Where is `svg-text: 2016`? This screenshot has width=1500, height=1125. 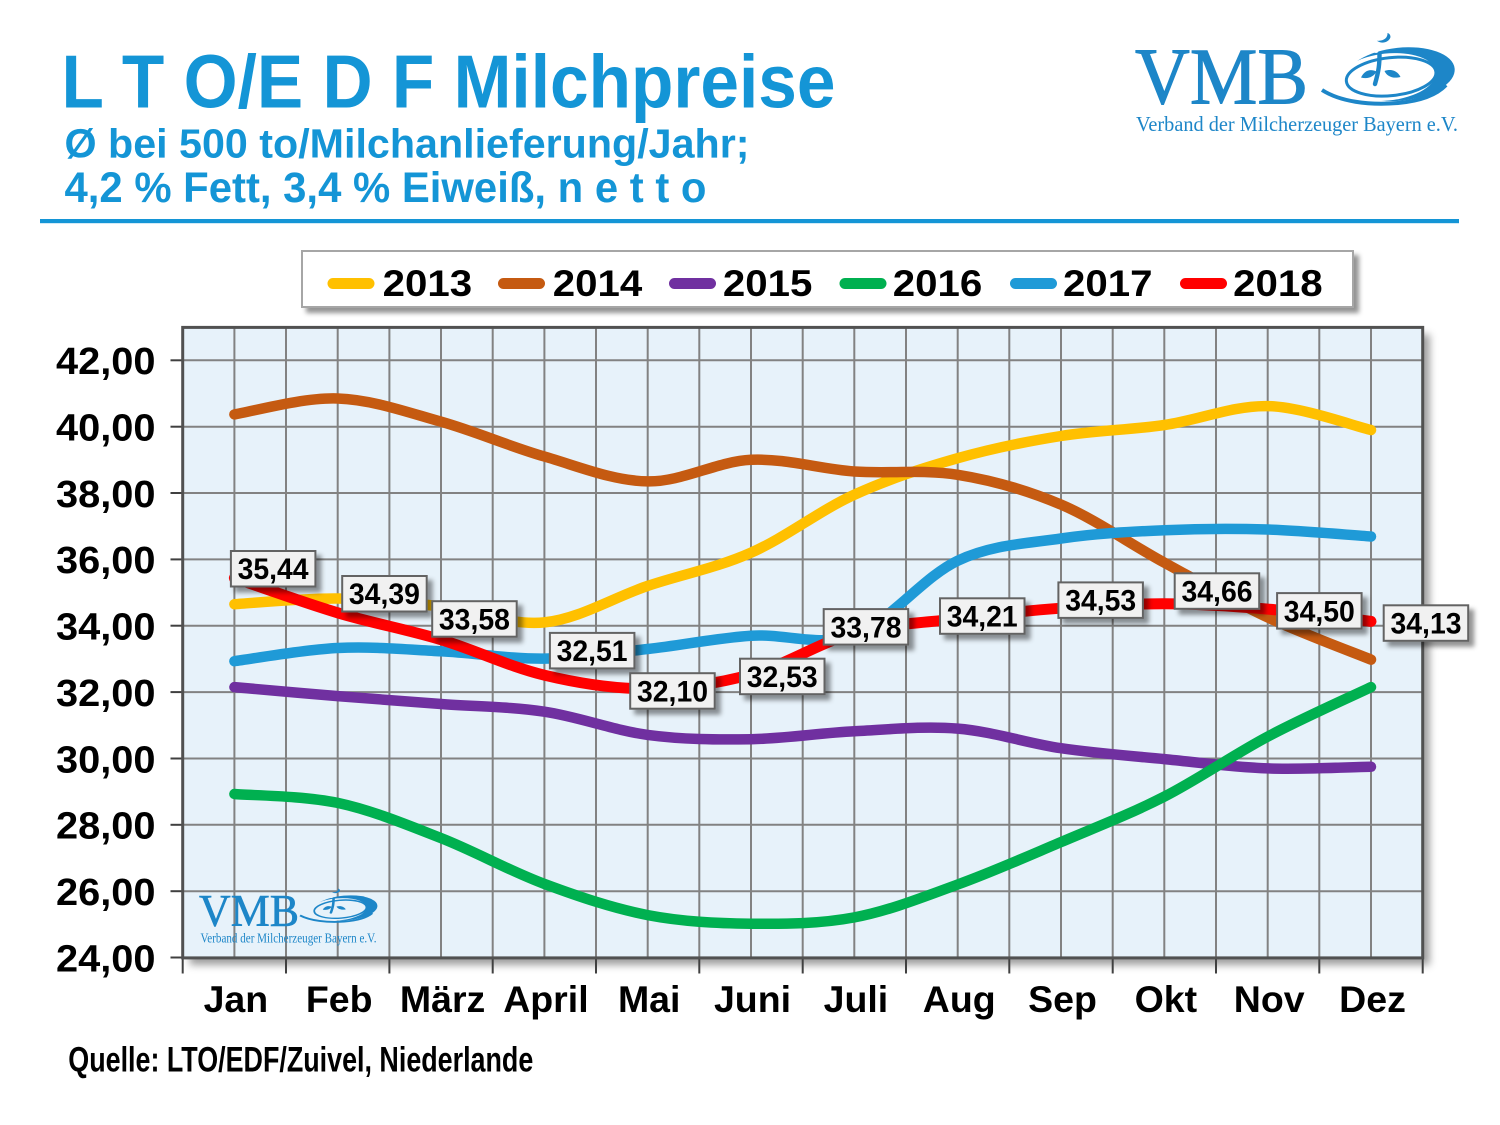
svg-text: 2016 is located at coordinates (938, 283).